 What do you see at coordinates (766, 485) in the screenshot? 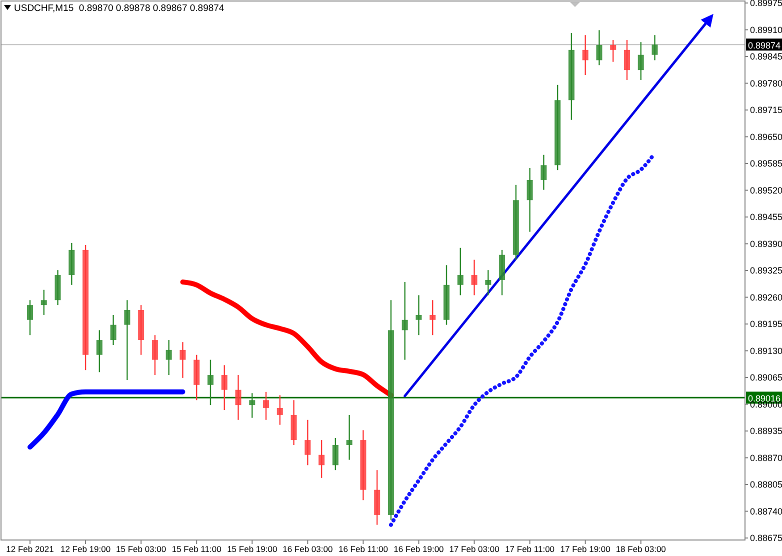
I see `y-tick-label: 0.88805` at bounding box center [766, 485].